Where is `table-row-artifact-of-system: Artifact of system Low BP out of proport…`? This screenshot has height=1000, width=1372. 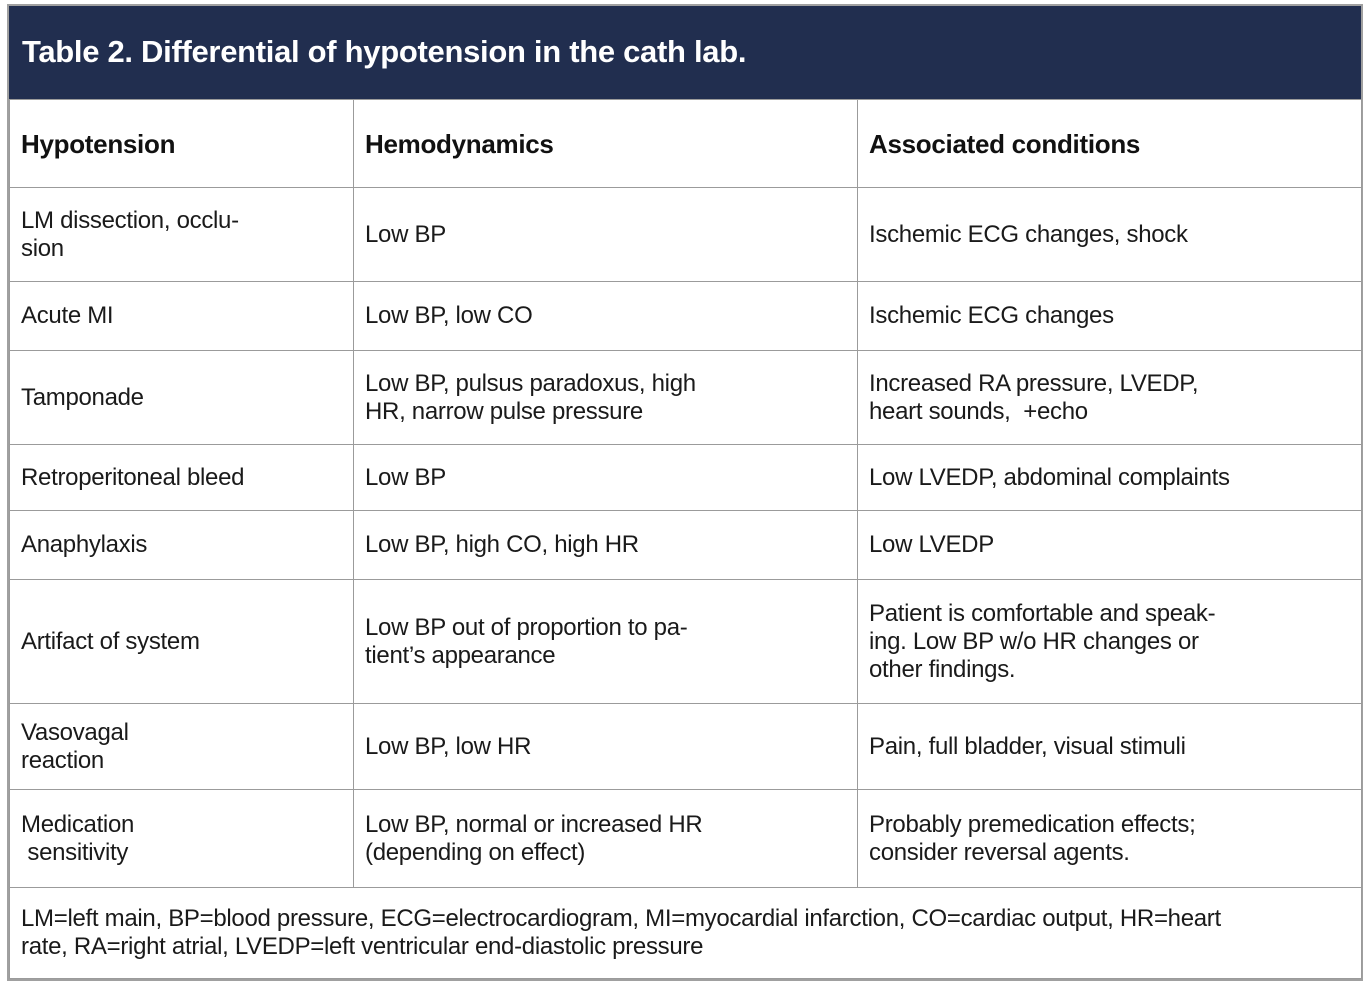 table-row-artifact-of-system: Artifact of system Low BP out of proport… is located at coordinates (685, 641).